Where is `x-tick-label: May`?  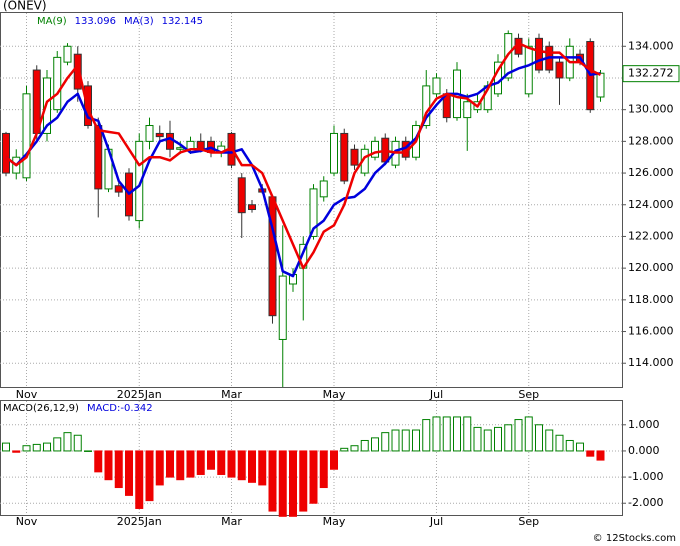
x-tick-label: May is located at coordinates (334, 521).